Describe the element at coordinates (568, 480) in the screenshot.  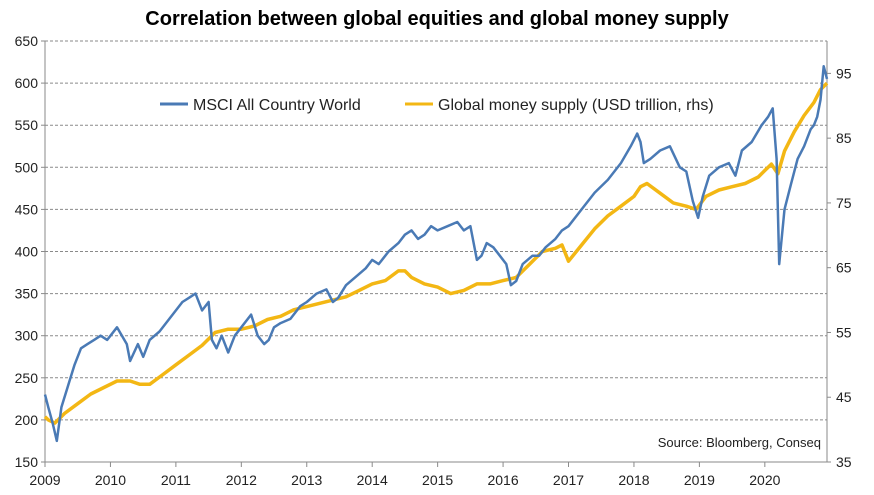
I see `x-label-2017: 2017` at that location.